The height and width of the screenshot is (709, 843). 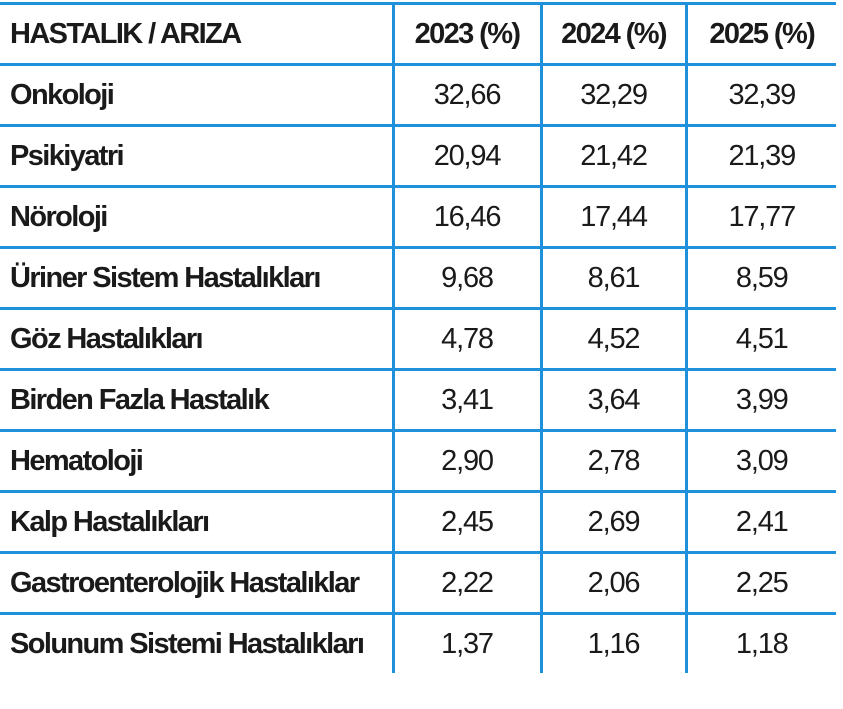 What do you see at coordinates (613, 95) in the screenshot?
I see `percentage-cell-2024: 32,29` at bounding box center [613, 95].